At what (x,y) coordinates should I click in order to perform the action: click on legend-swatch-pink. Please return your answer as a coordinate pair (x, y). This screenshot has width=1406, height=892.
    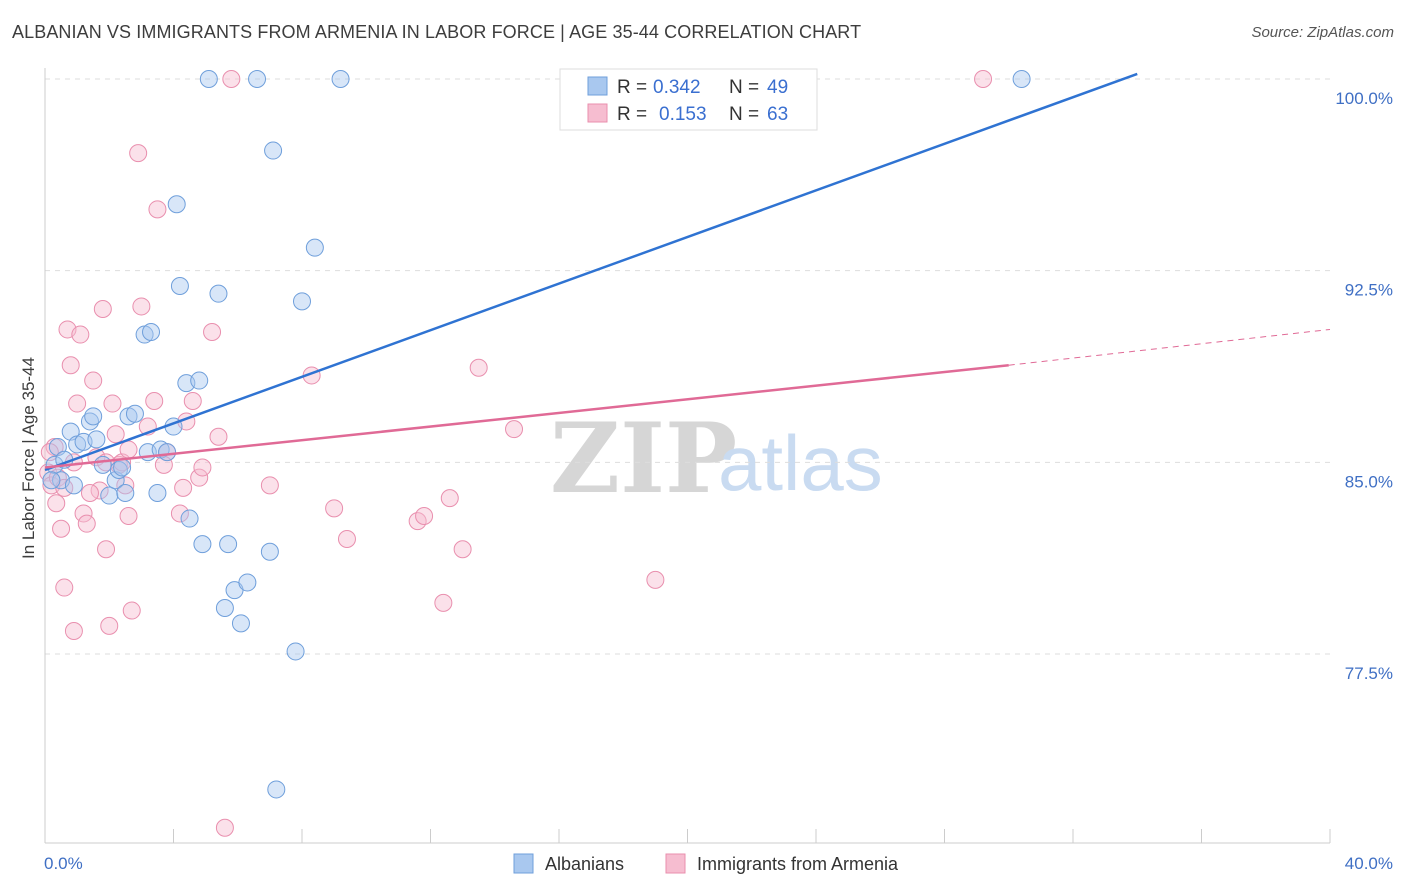
    Looking at the image, I should click on (597, 113).